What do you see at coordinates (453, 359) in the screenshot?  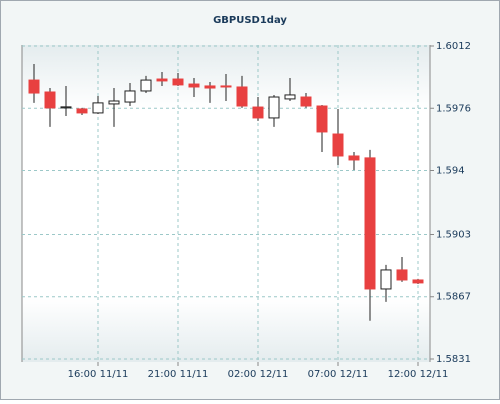 I see `y-tick-label: 1.5831` at bounding box center [453, 359].